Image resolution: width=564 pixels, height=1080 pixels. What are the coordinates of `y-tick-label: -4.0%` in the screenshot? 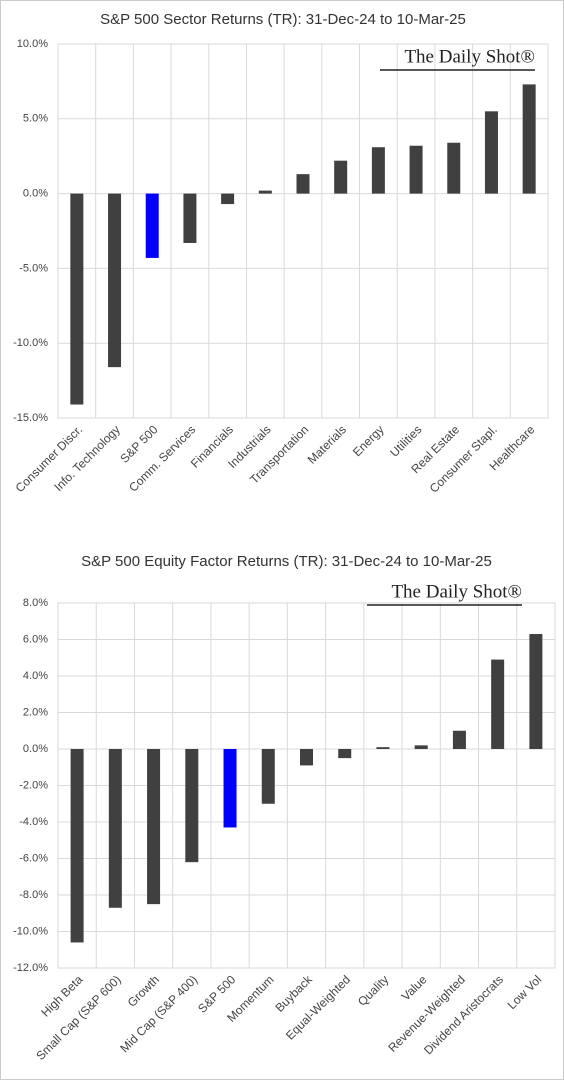 It's located at (33, 822).